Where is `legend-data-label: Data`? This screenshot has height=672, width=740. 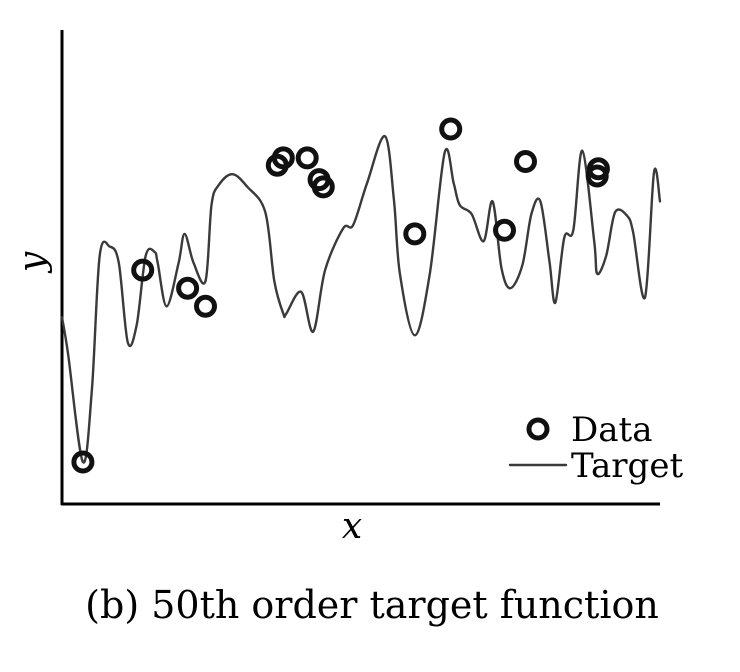
legend-data-label: Data is located at coordinates (611, 430).